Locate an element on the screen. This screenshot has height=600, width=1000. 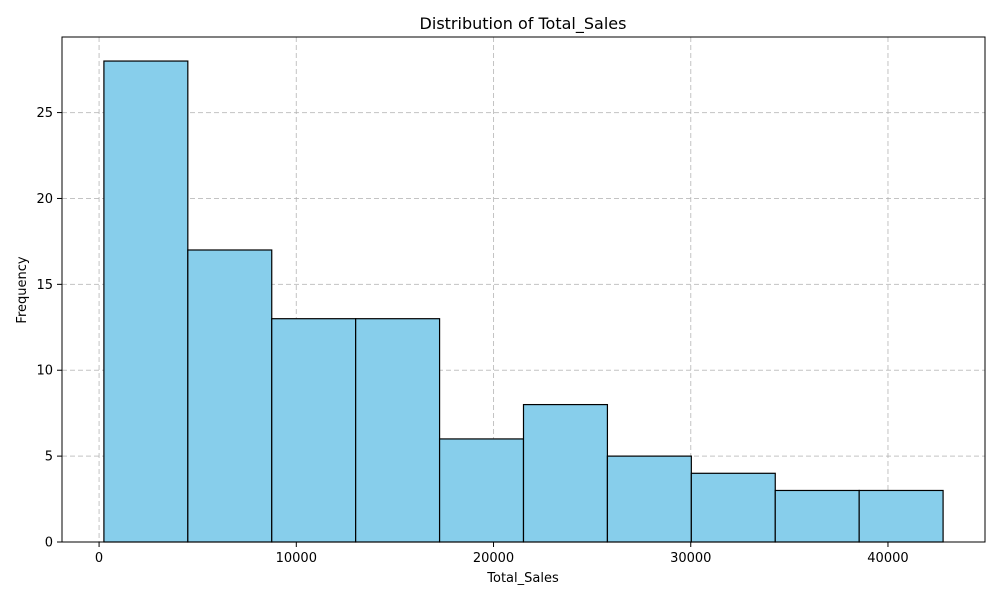
y-tick-label: 15 is located at coordinates (44, 285).